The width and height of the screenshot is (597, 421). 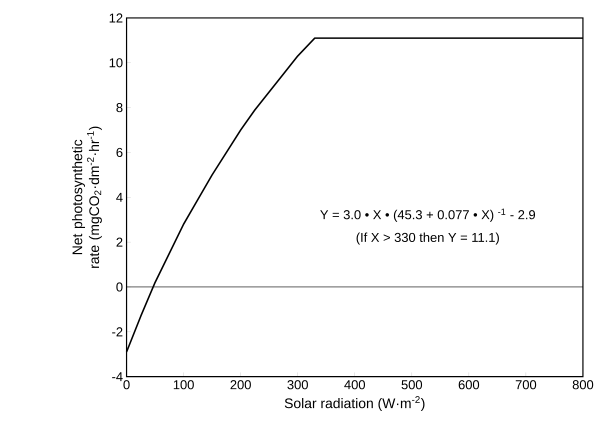 What do you see at coordinates (119, 153) in the screenshot?
I see `y-tick-label: 6` at bounding box center [119, 153].